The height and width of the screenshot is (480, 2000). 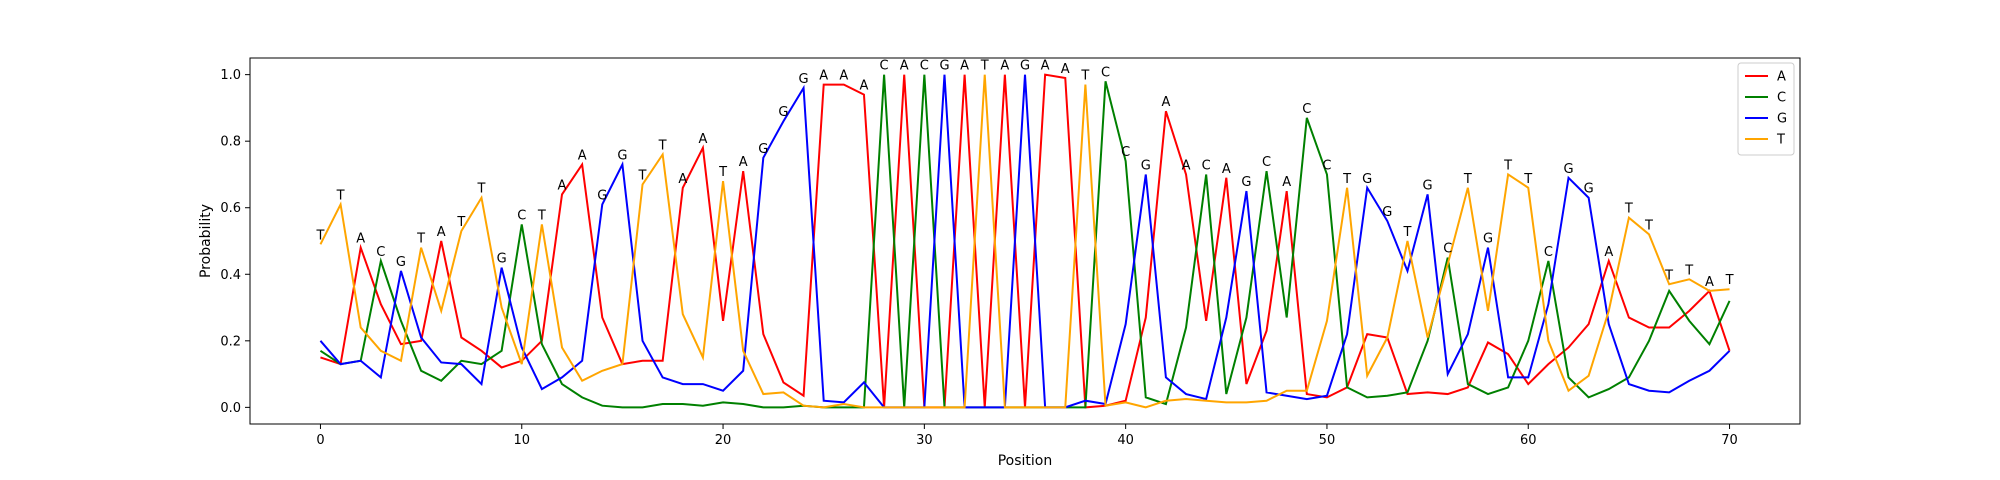 I want to click on legend-label-g: G, so click(x=1782, y=119).